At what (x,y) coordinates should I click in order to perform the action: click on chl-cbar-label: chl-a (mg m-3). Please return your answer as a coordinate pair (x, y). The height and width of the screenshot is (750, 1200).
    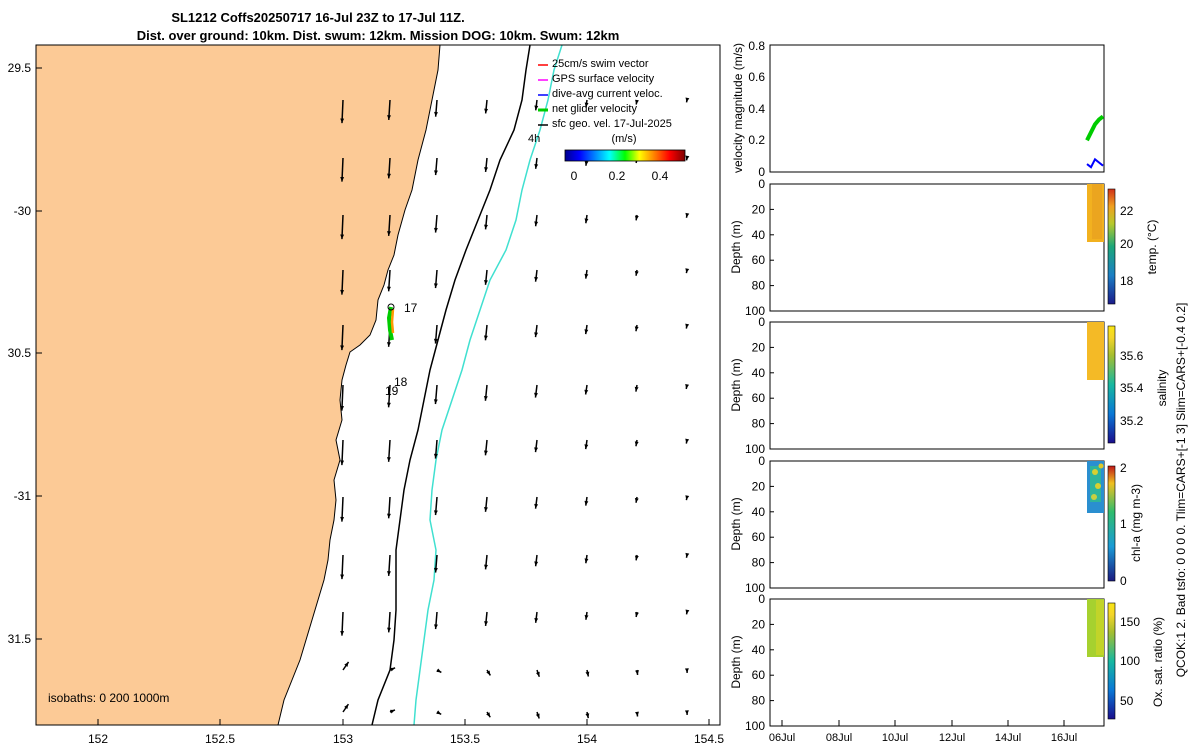
    Looking at the image, I should click on (1136, 523).